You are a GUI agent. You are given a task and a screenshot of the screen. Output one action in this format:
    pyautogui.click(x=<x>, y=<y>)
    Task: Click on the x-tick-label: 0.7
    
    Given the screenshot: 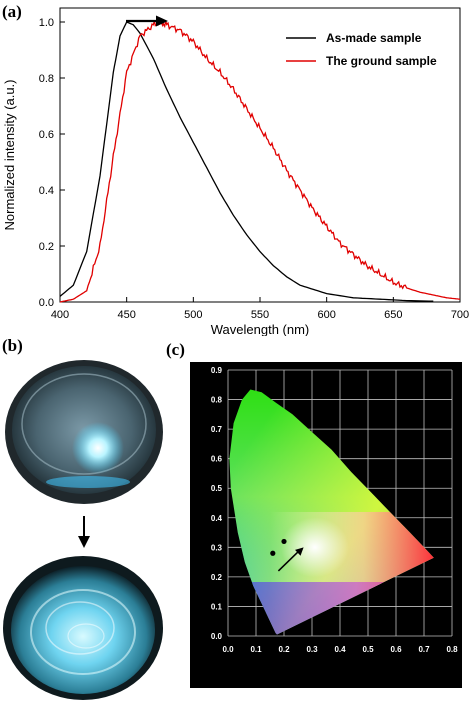 What is the action you would take?
    pyautogui.click(x=424, y=649)
    